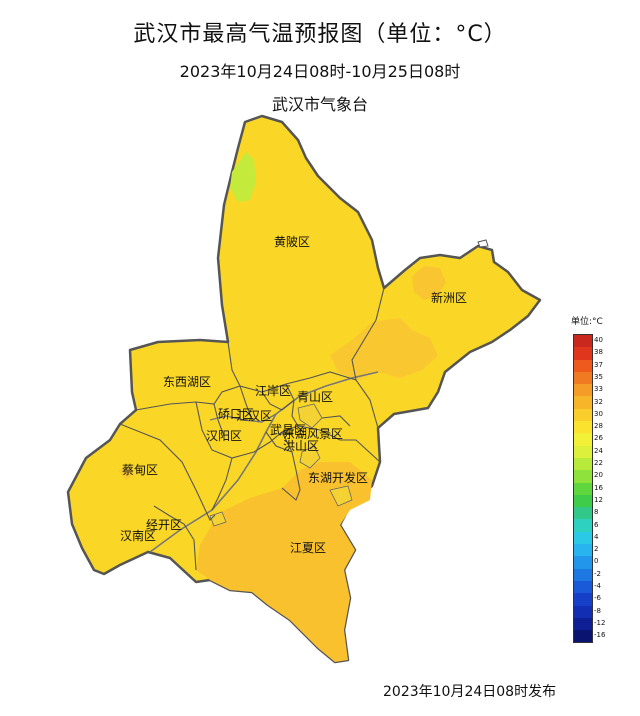  What do you see at coordinates (319, 104) in the screenshot?
I see `agency-name: 武汉市气象台` at bounding box center [319, 104].